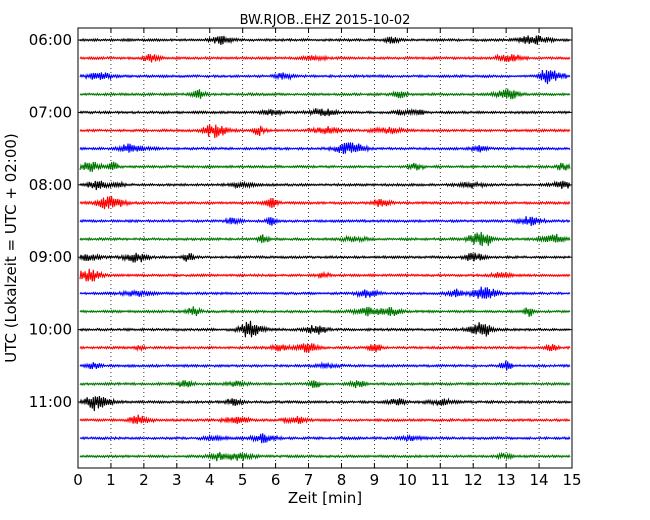 Image resolution: width=650 pixels, height=520 pixels. What do you see at coordinates (144, 480) in the screenshot?
I see `x-tick-label: 2` at bounding box center [144, 480].